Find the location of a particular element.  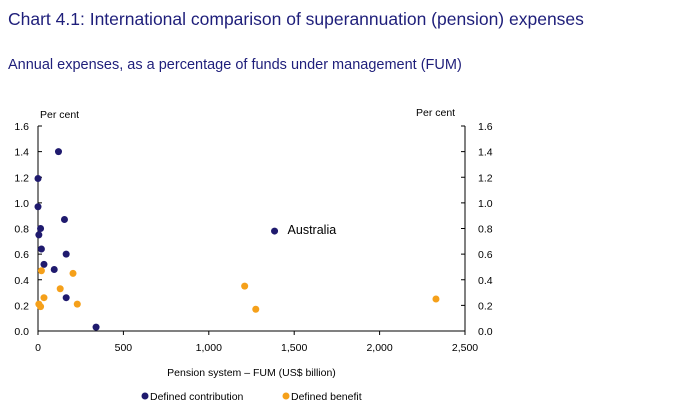

legend-label: Defined contribution is located at coordinates (197, 397).